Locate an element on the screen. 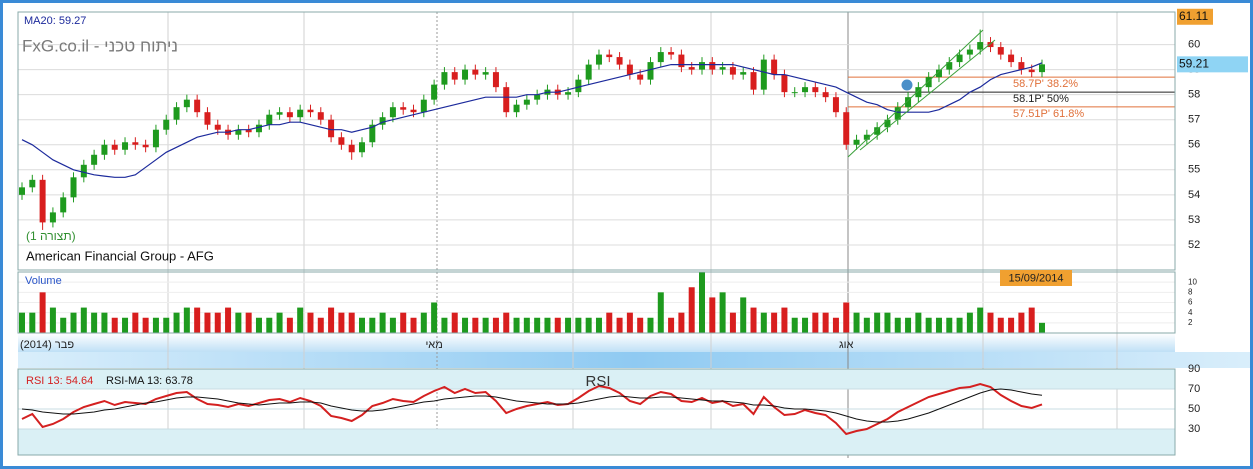 Image resolution: width=1253 pixels, height=469 pixels. ma-legend: MA20: 59.27 is located at coordinates (55, 21).